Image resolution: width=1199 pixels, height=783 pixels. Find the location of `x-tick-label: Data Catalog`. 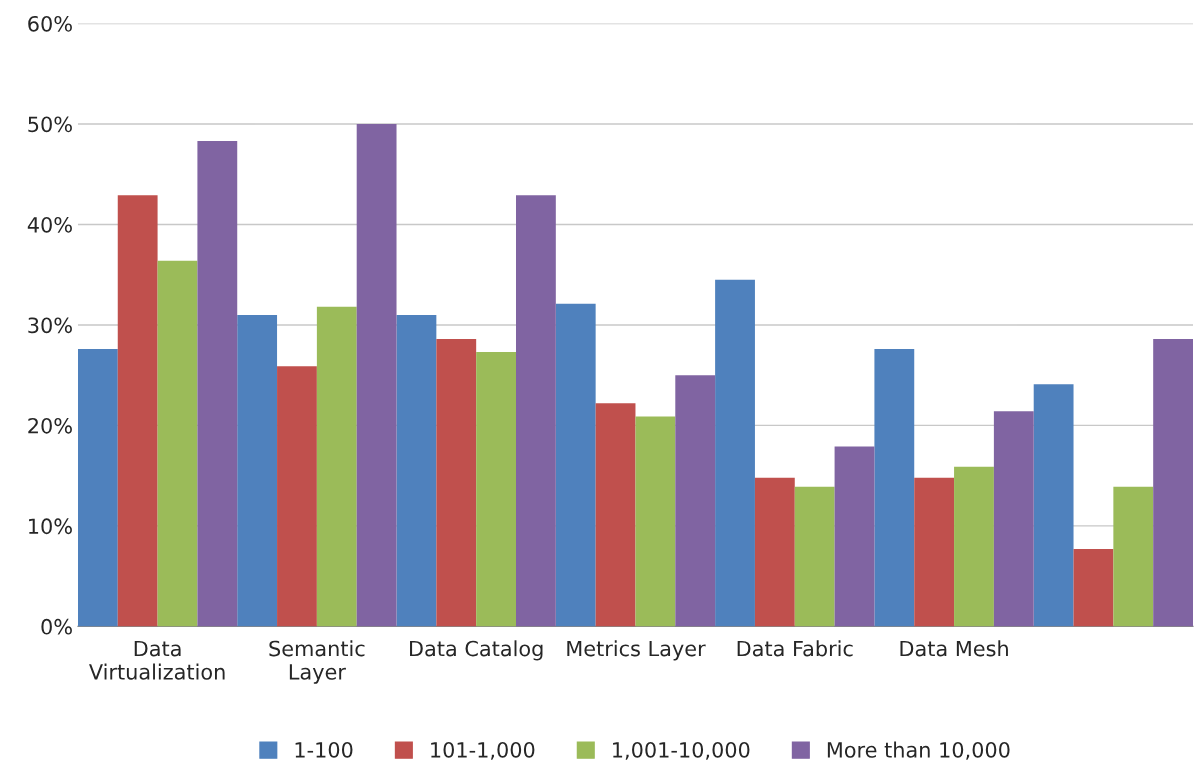

x-tick-label: Data Catalog is located at coordinates (476, 650).